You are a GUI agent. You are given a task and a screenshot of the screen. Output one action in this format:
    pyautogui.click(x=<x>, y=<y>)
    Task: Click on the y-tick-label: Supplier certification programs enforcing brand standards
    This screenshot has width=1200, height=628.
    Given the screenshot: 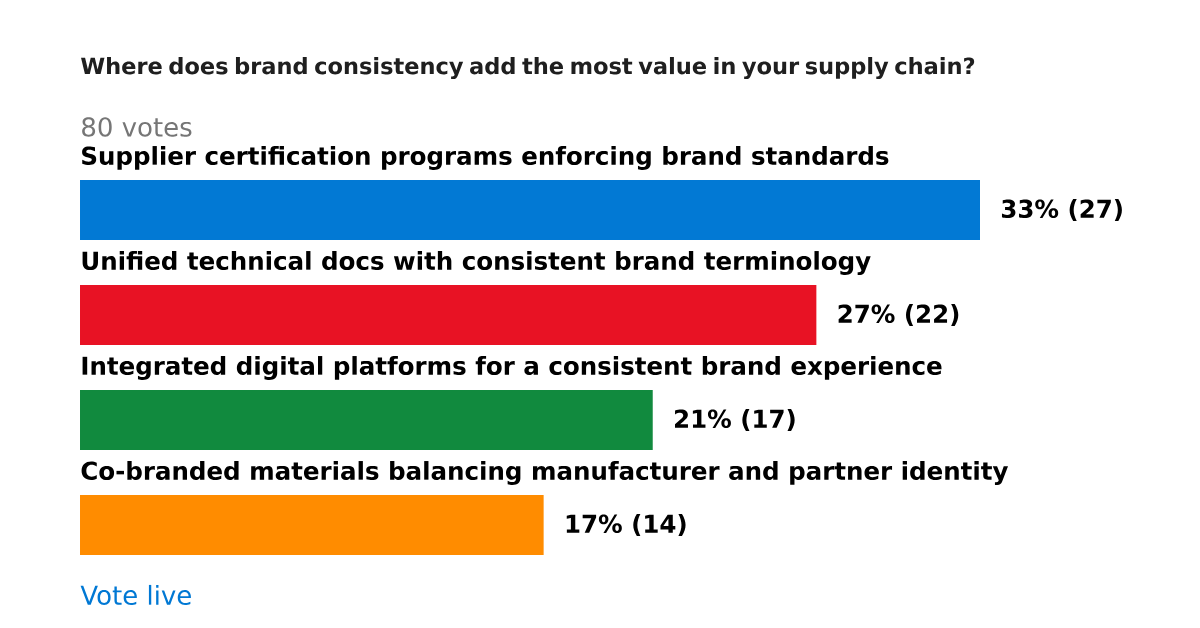 What is the action you would take?
    pyautogui.click(x=485, y=158)
    